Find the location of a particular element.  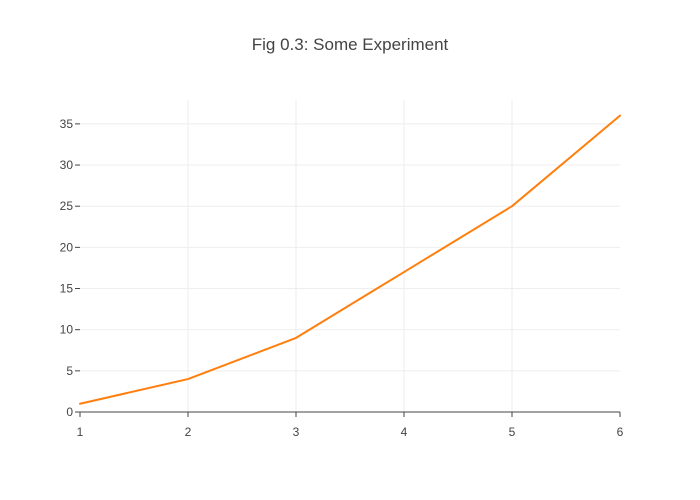

y-tick-label: 0 is located at coordinates (69, 412).